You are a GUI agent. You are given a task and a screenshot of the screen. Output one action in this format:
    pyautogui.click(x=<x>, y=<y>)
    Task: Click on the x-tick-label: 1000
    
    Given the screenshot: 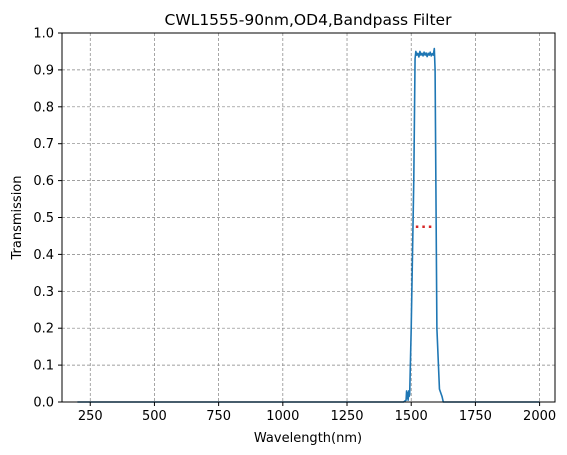 What is the action you would take?
    pyautogui.click(x=282, y=416)
    